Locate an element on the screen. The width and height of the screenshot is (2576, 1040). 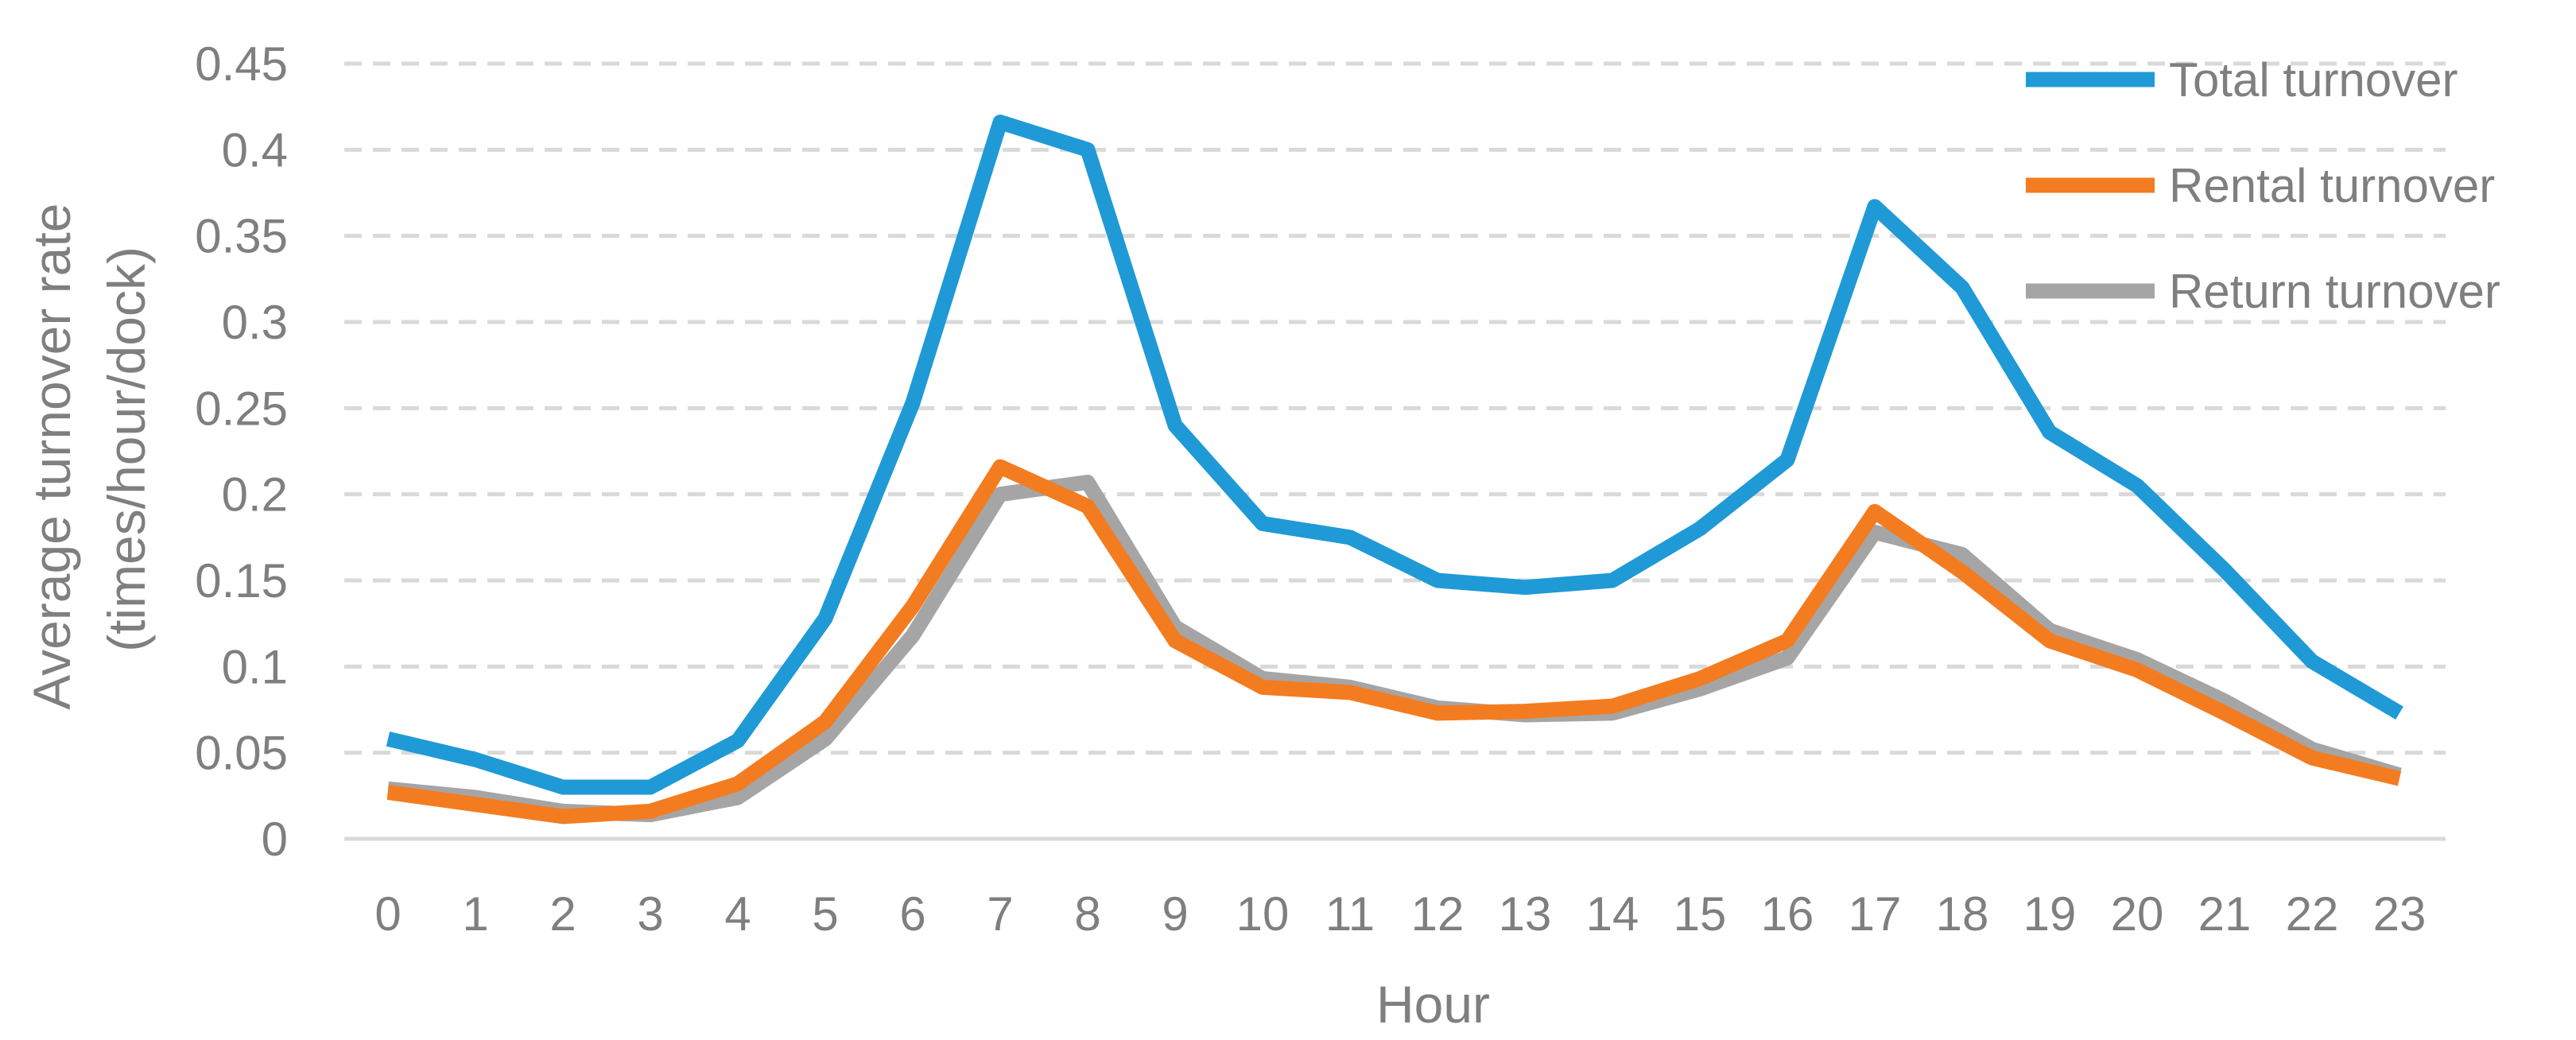
x-tick-label: 1 is located at coordinates (475, 914).